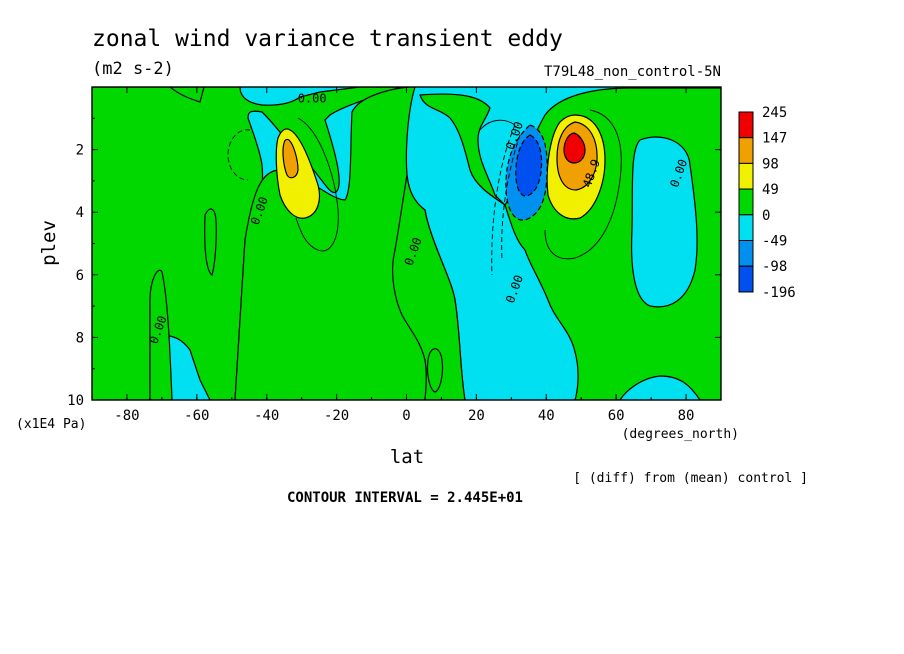 The width and height of the screenshot is (904, 654). Describe the element at coordinates (80, 151) in the screenshot. I see `y-tick-label: 2` at that location.